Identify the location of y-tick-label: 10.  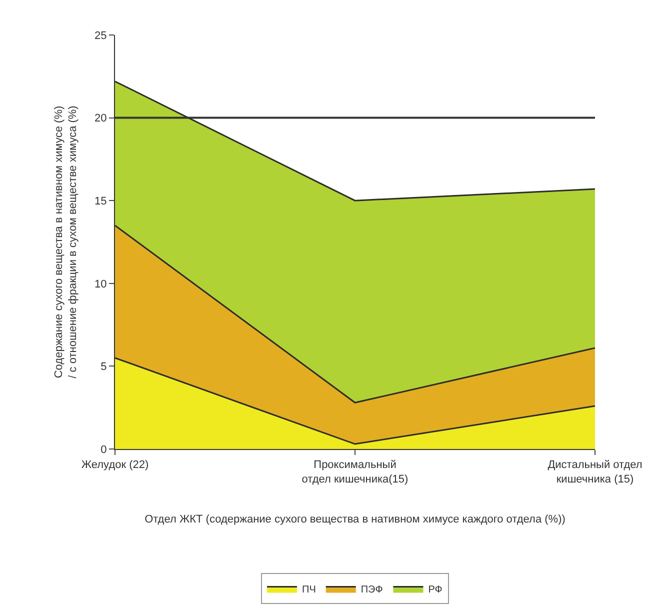
(100, 284).